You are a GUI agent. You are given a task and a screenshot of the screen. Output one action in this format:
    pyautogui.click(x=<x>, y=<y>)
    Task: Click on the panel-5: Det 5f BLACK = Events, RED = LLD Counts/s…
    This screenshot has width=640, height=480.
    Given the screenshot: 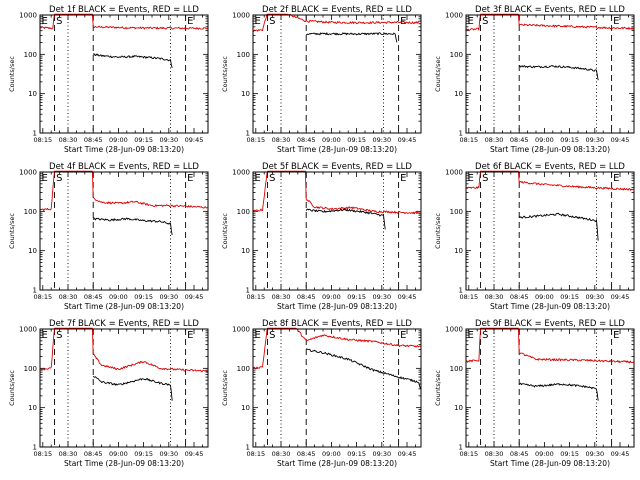 What is the action you would take?
    pyautogui.click(x=321, y=236)
    